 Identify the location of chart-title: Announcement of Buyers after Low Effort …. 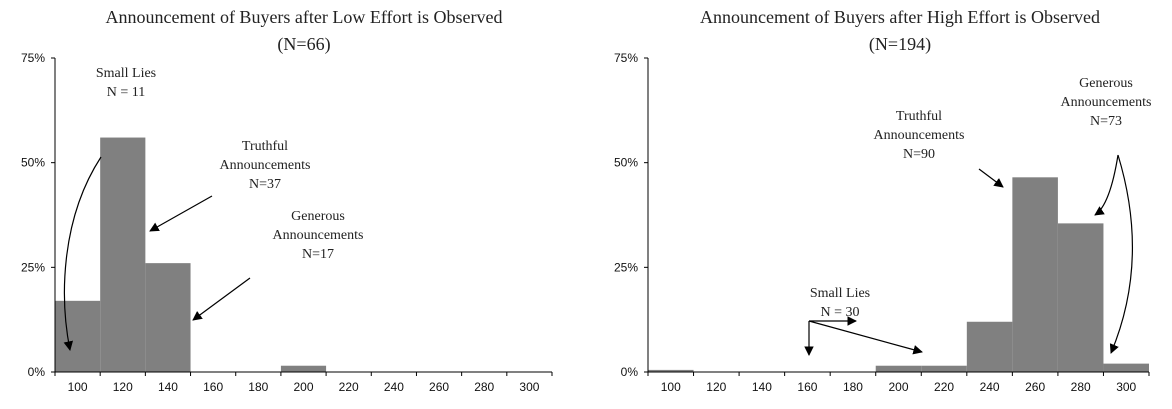
(303, 17).